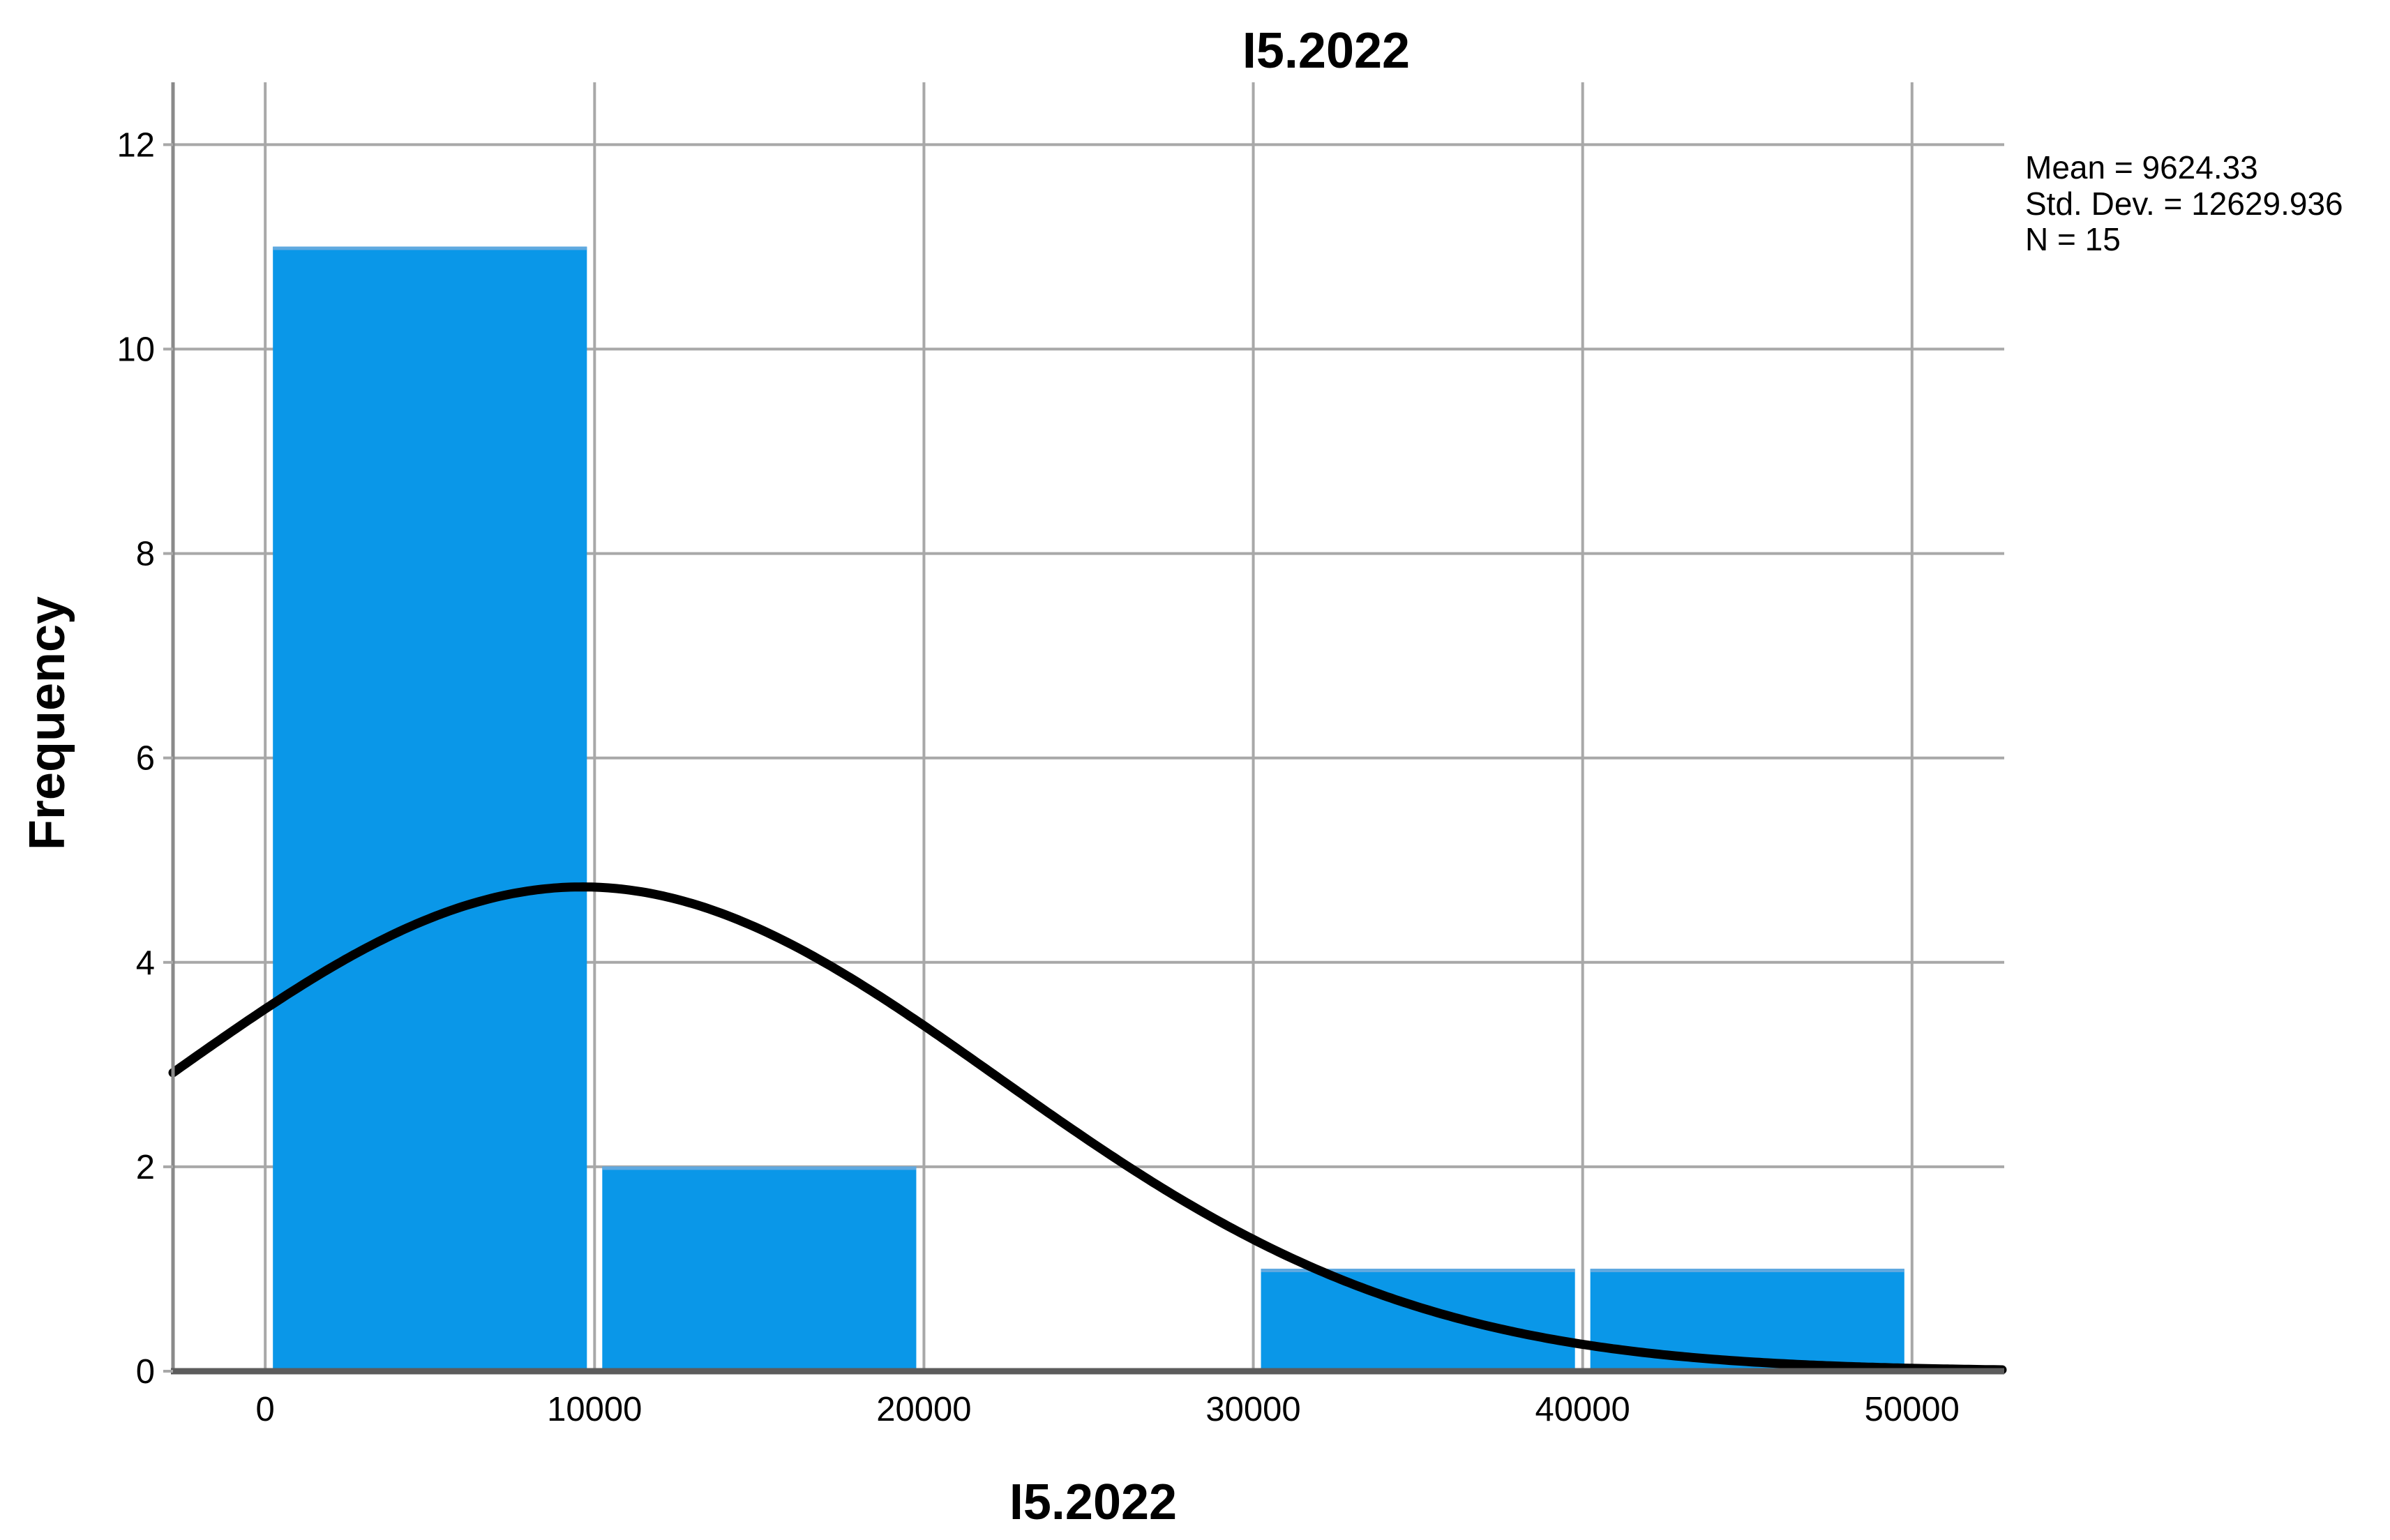 The image size is (2390, 1540). Describe the element at coordinates (136, 145) in the screenshot. I see `y-tick-label: 12` at that location.